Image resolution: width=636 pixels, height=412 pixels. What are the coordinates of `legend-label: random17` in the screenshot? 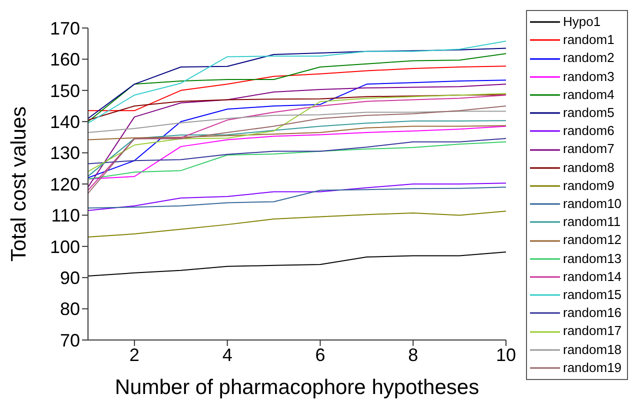 It's located at (592, 331).